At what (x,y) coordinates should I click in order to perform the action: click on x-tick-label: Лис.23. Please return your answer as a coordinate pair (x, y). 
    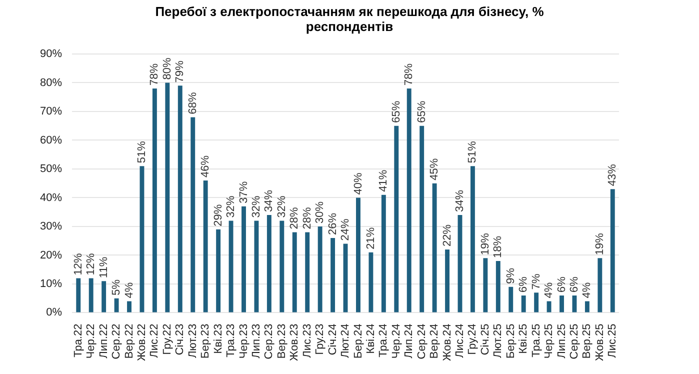
    Looking at the image, I should click on (307, 341).